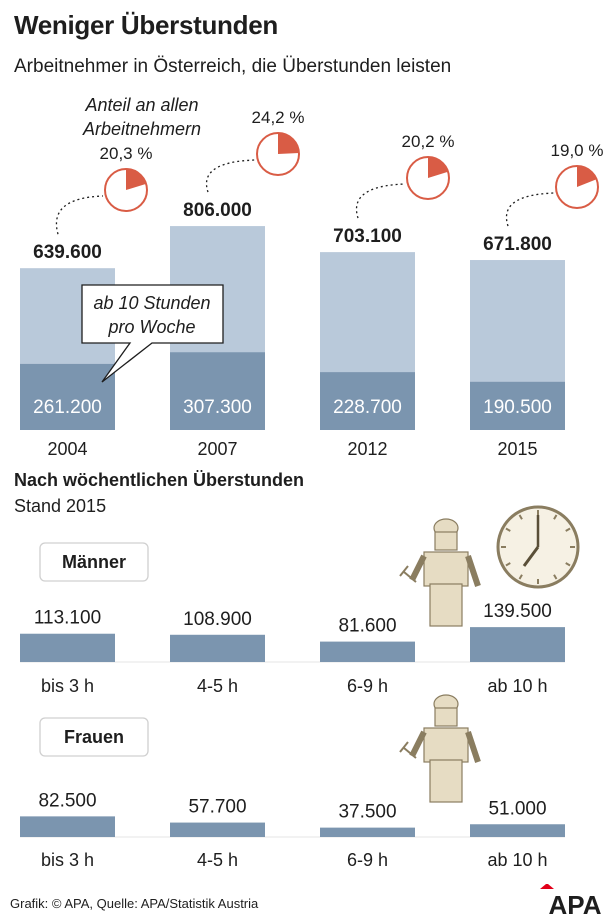  What do you see at coordinates (67, 800) in the screenshot?
I see `bar-value-label: 82.500` at bounding box center [67, 800].